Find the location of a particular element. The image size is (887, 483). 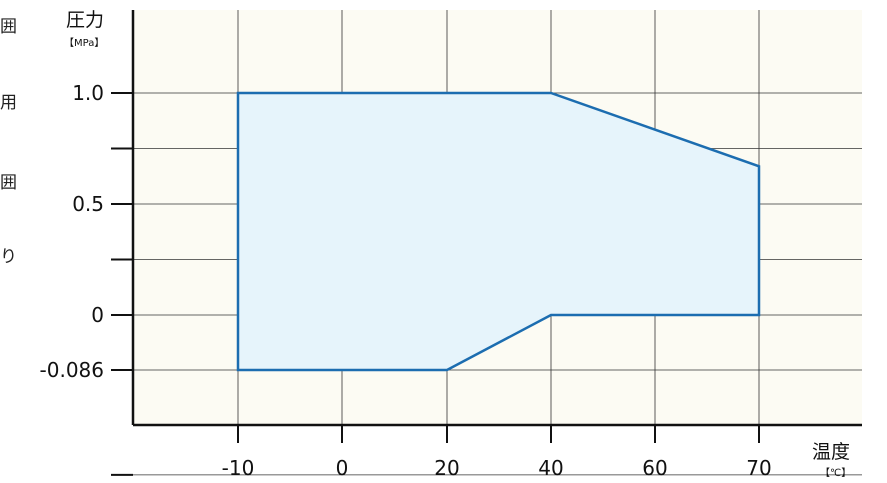

x-tick-label-0: -10 is located at coordinates (238, 468).